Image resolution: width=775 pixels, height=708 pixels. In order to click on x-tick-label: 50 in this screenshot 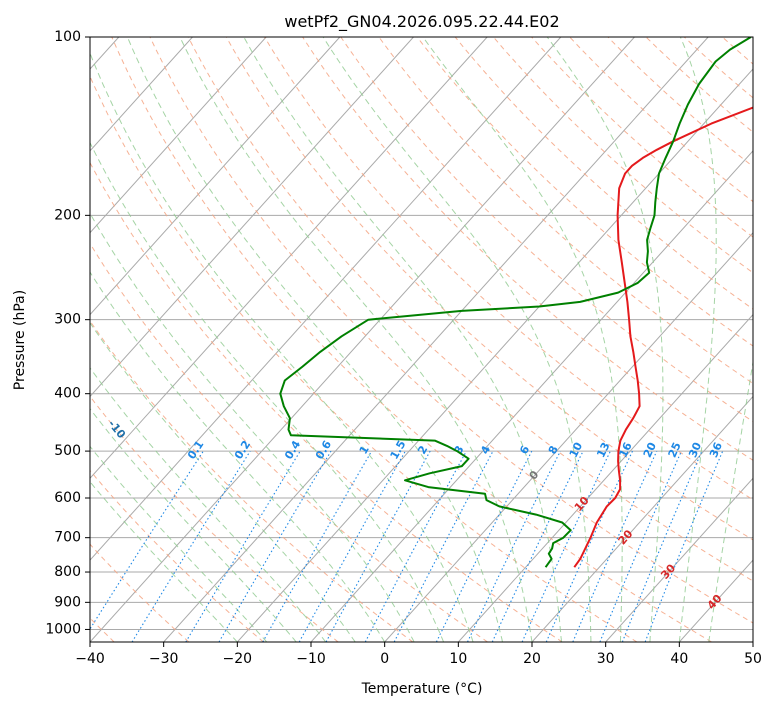, I will do `click(753, 659)`.